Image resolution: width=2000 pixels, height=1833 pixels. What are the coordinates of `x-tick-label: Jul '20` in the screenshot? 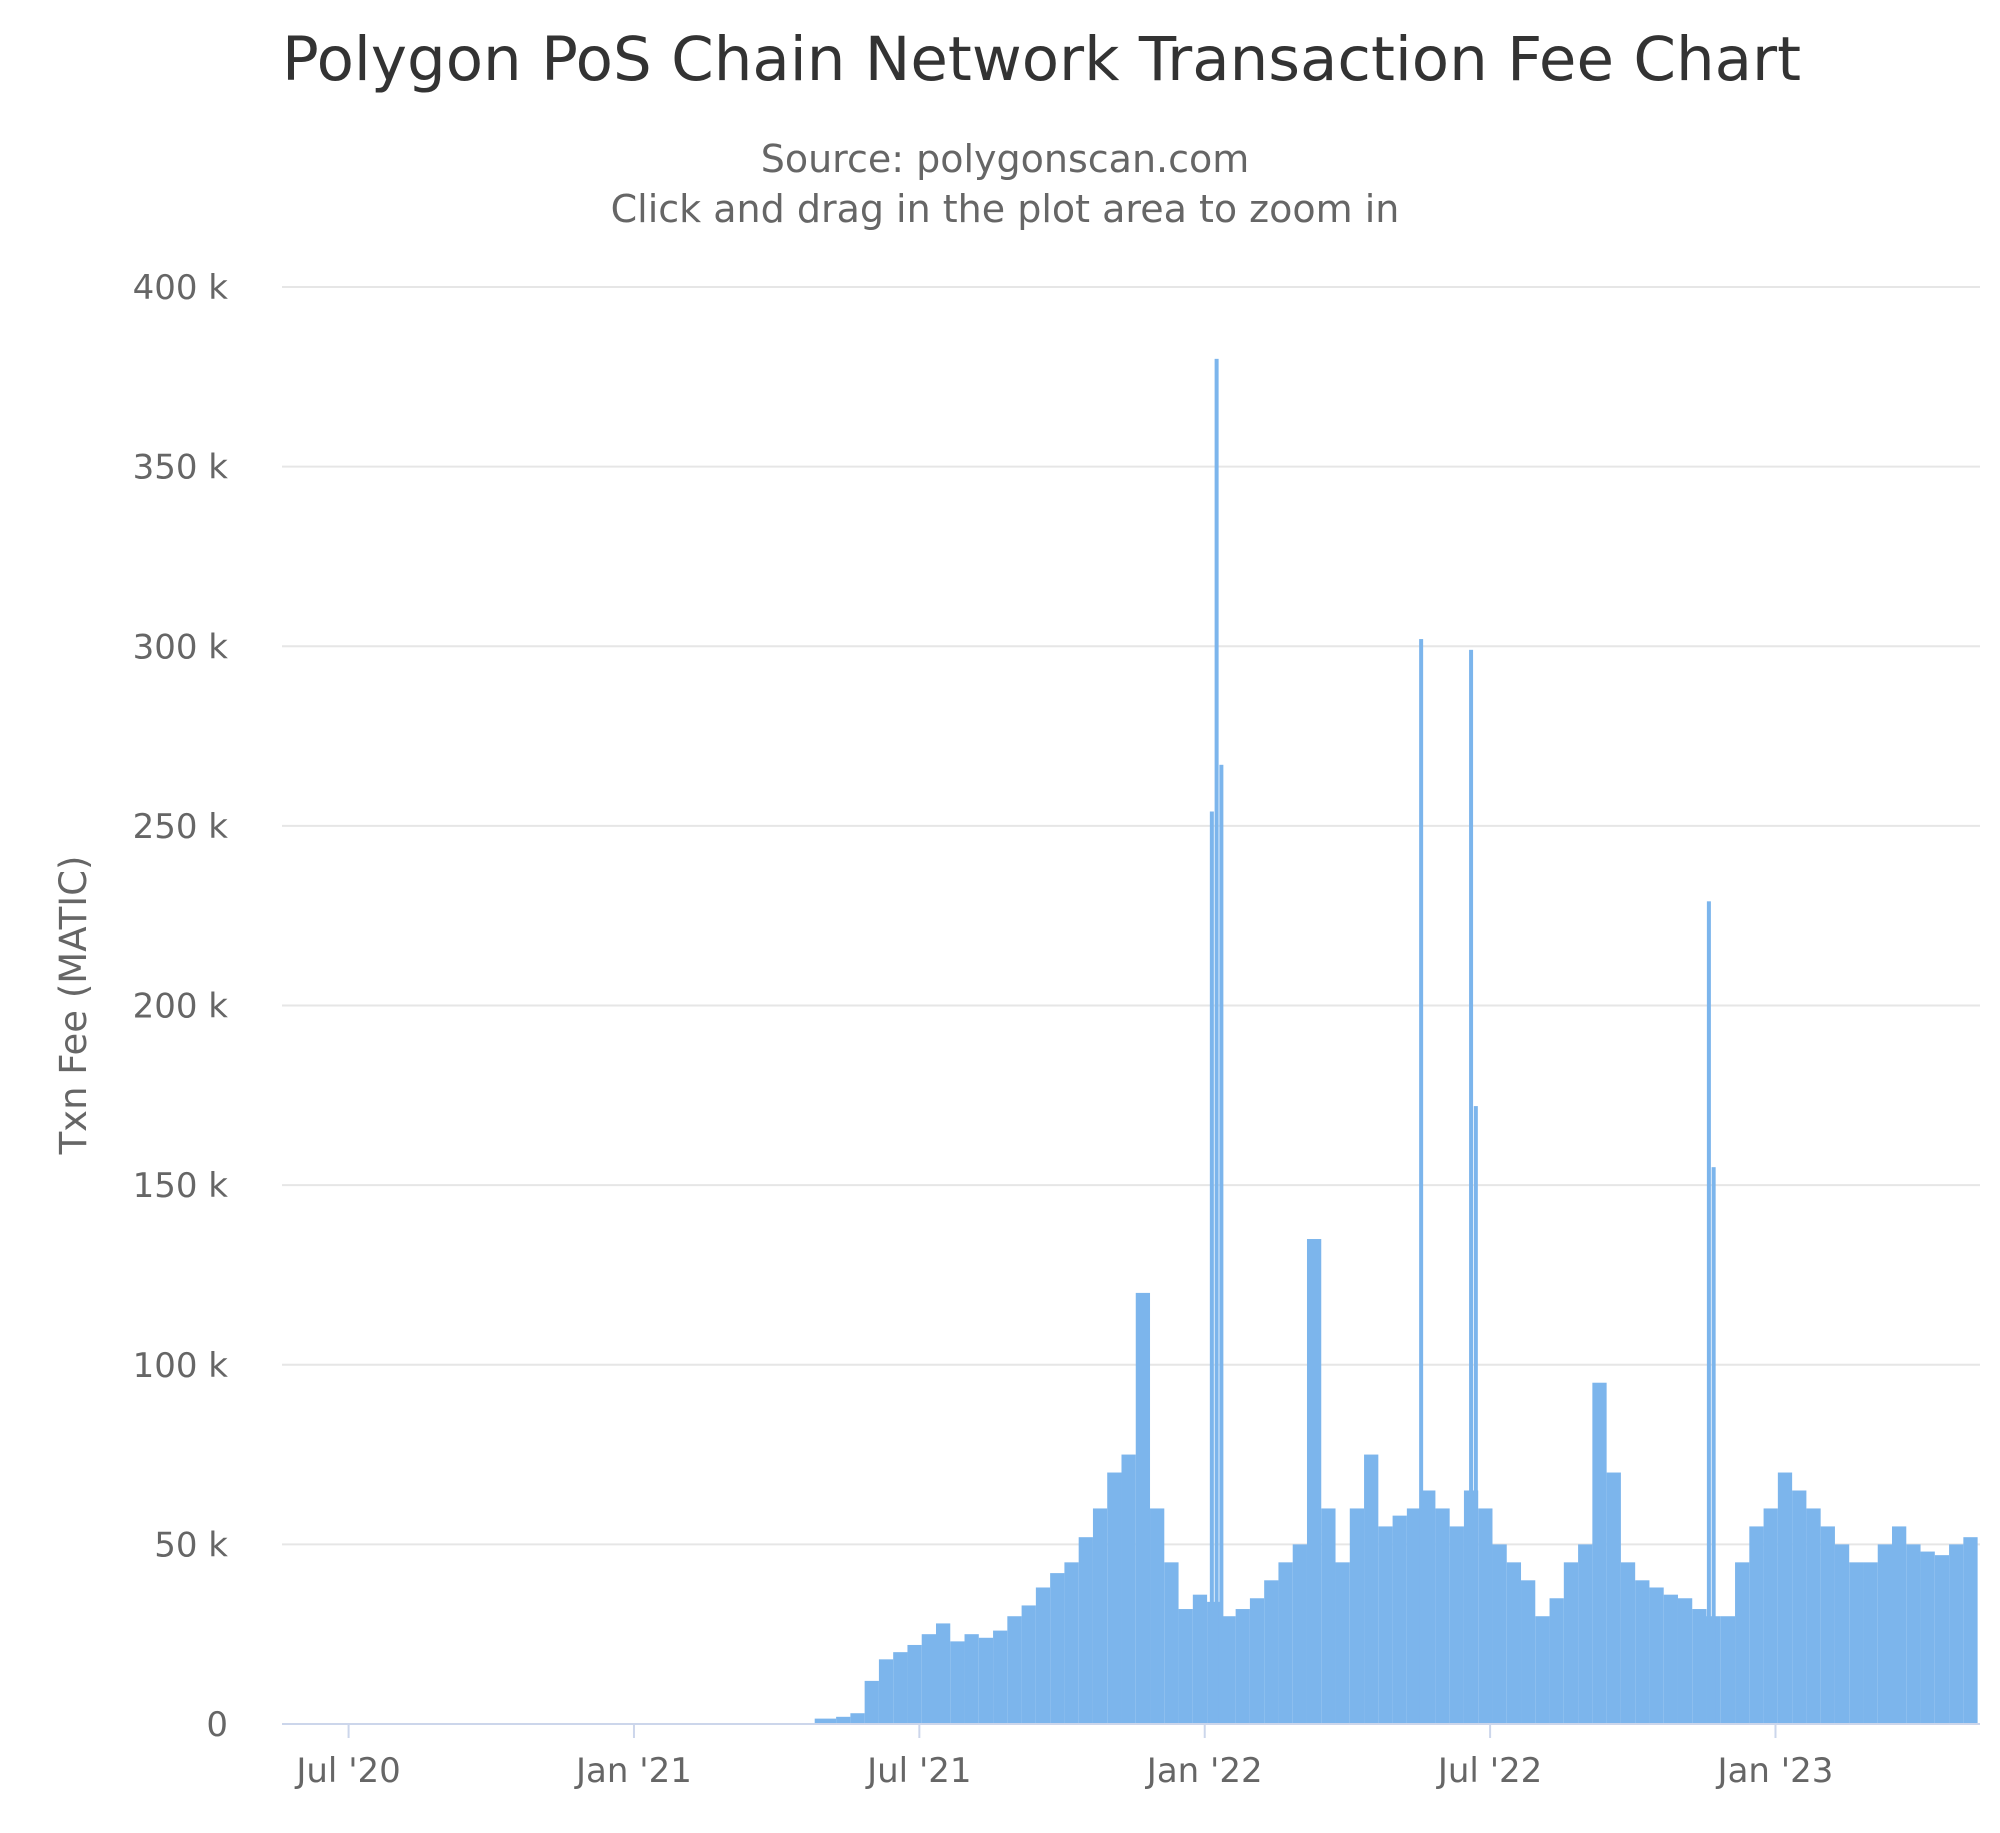 It's located at (347, 1771).